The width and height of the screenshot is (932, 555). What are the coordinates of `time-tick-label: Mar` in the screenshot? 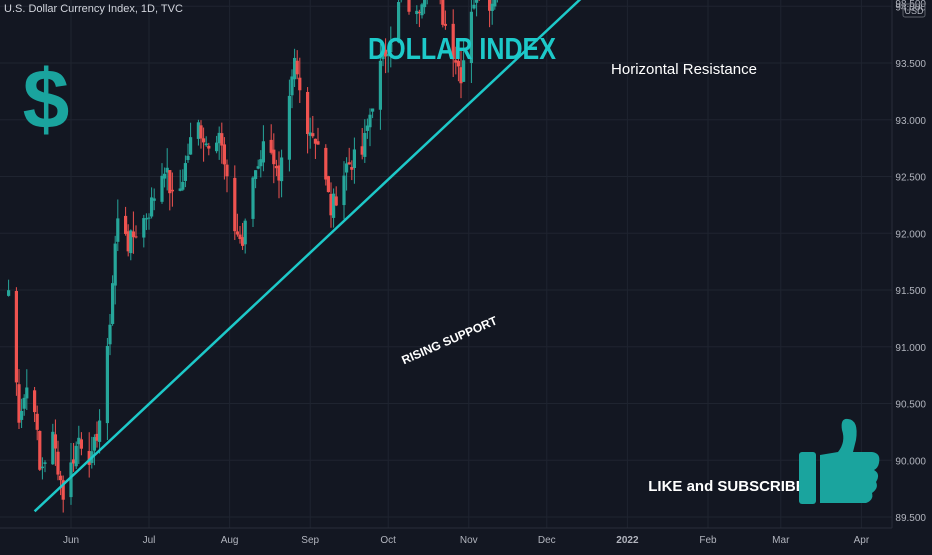 It's located at (781, 540).